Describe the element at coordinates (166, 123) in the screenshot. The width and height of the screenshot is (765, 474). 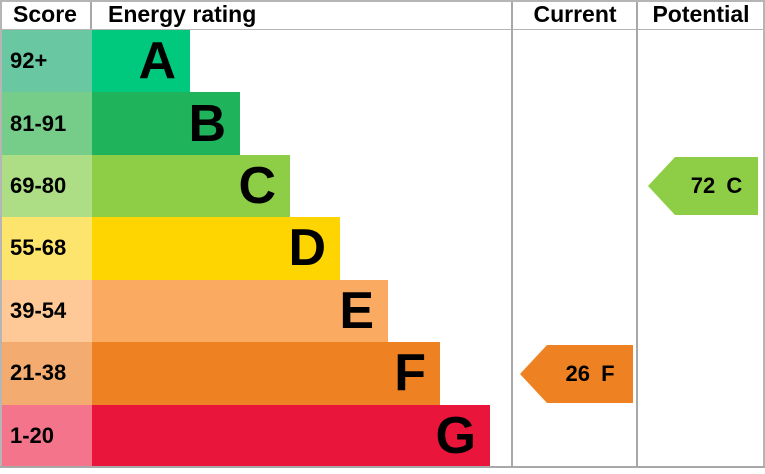
I see `band-bar-b: B` at that location.